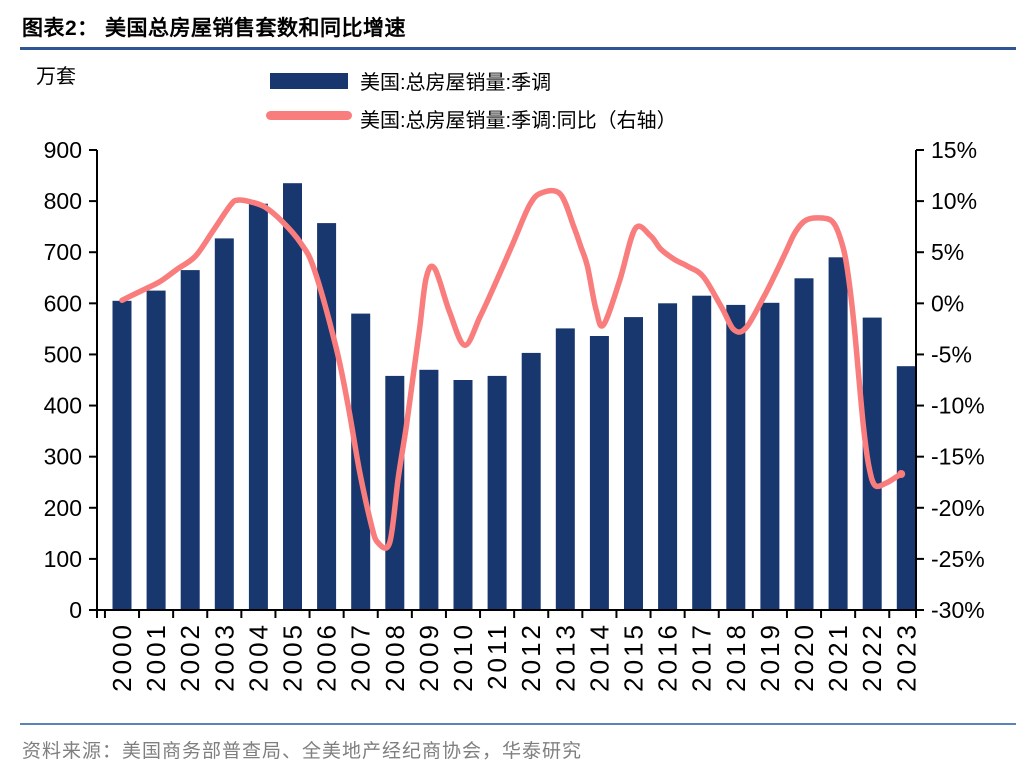 The height and width of the screenshot is (780, 1036). I want to click on x-axis-year-label: 2007, so click(361, 657).